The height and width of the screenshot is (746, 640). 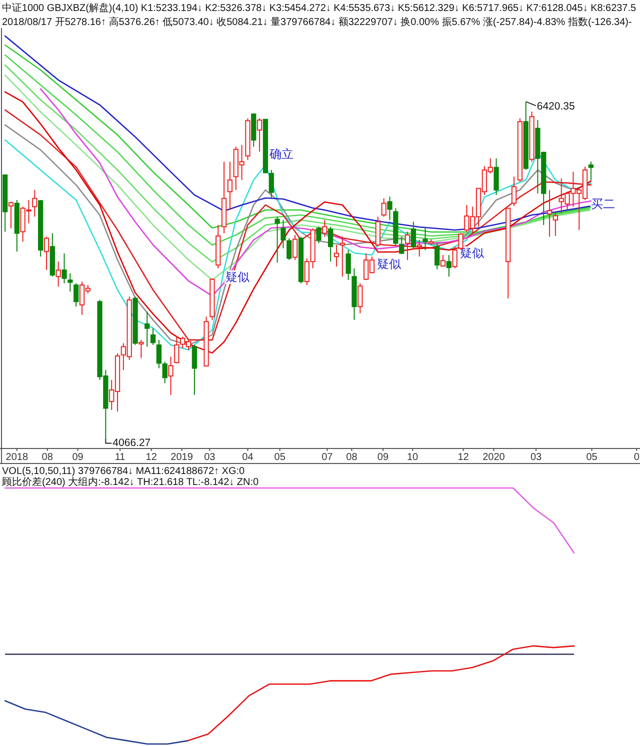 What do you see at coordinates (17, 457) in the screenshot?
I see `x-tick-label: 2018` at bounding box center [17, 457].